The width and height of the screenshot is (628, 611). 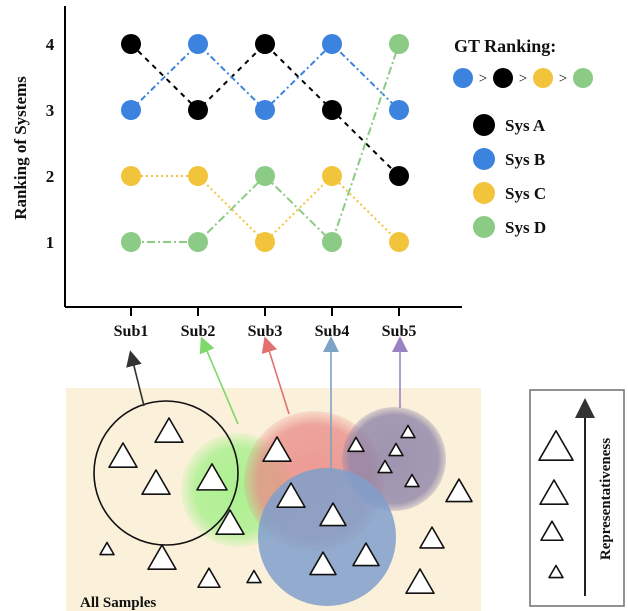 I want to click on gt-ranking-order: > > >, so click(x=523, y=78).